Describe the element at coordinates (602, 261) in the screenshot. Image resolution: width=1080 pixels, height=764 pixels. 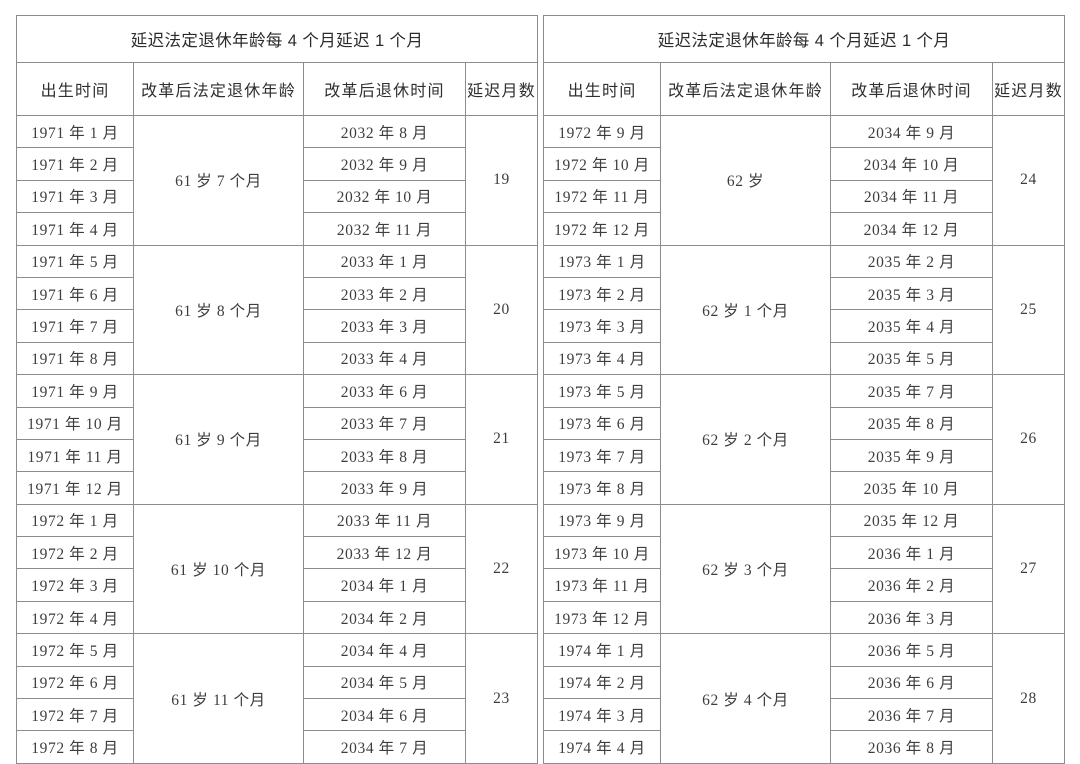
I see `cell-birth-date: 1973 年 1 月` at that location.